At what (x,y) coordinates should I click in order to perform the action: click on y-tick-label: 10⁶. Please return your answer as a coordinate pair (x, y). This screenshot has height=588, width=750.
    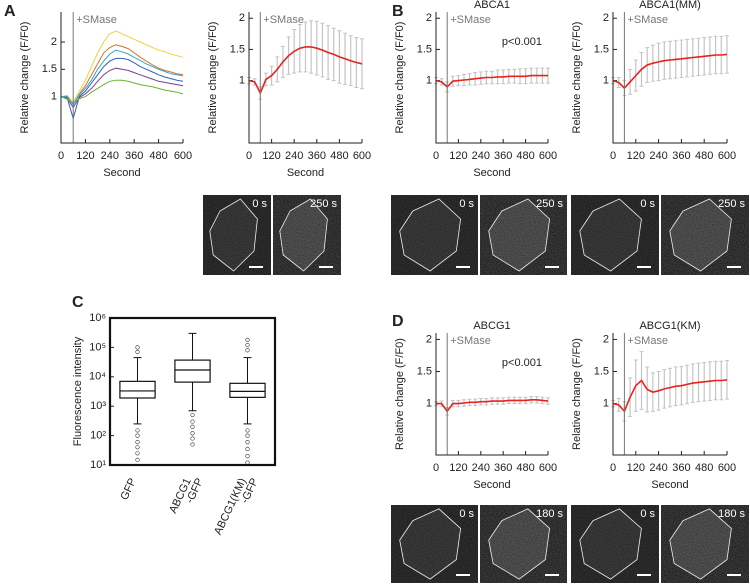
    Looking at the image, I should click on (97, 318).